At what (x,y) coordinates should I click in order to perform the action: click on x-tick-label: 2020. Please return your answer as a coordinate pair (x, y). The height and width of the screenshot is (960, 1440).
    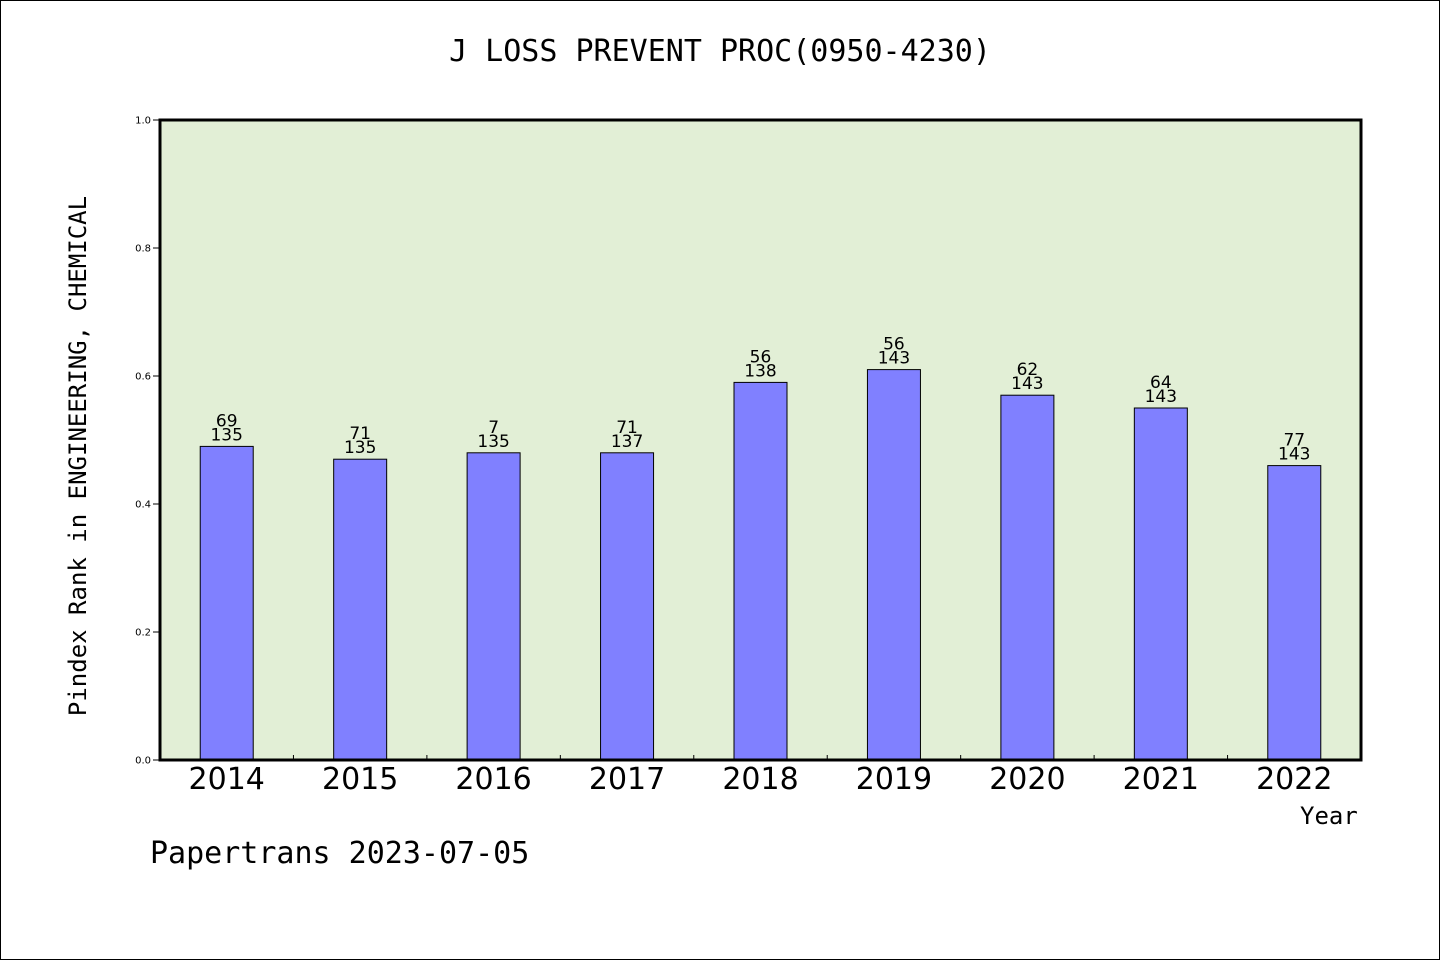
    Looking at the image, I should click on (1027, 779).